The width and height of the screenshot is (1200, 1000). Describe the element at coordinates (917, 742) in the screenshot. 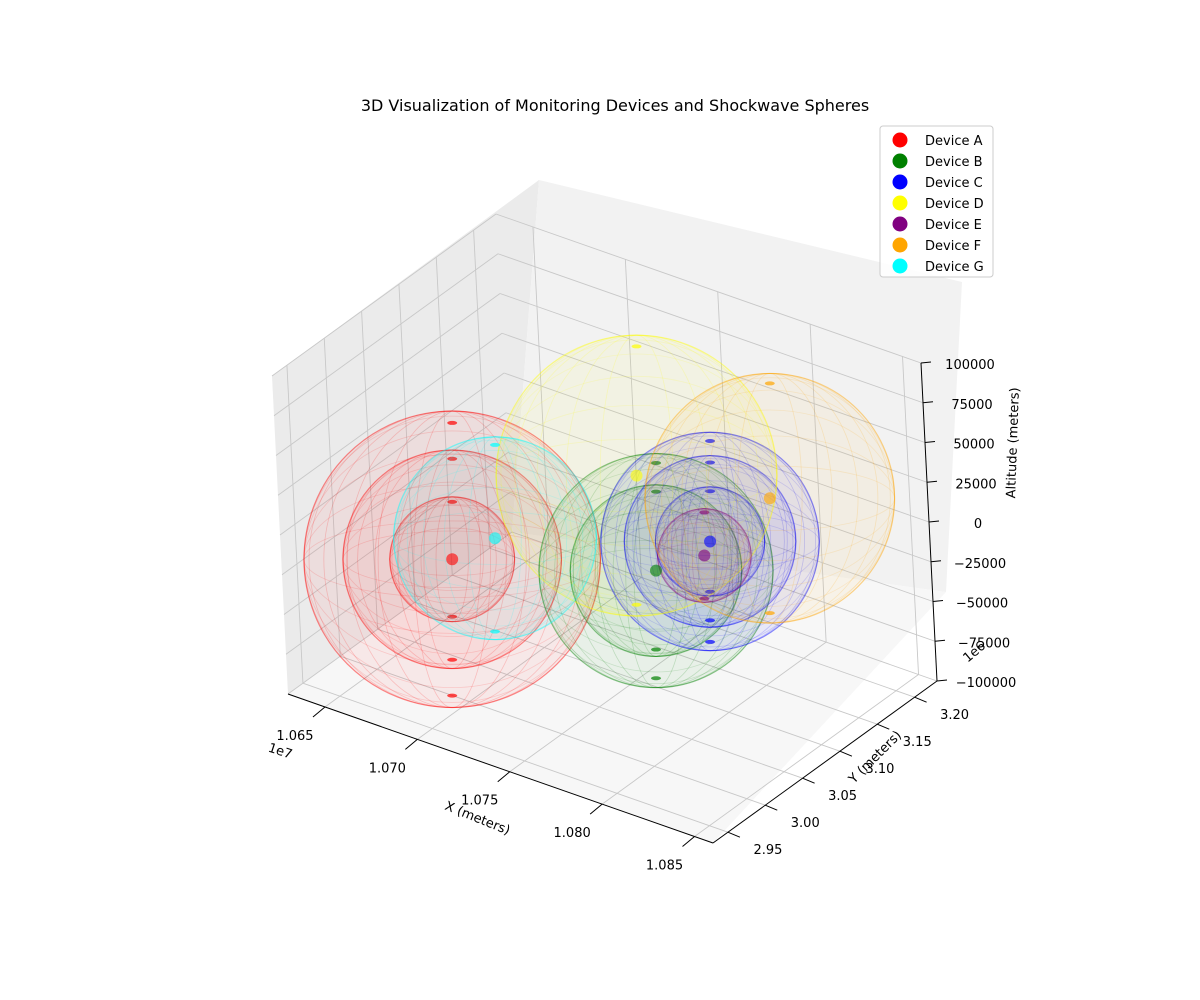

I see `y-tick-label: 3.15` at that location.